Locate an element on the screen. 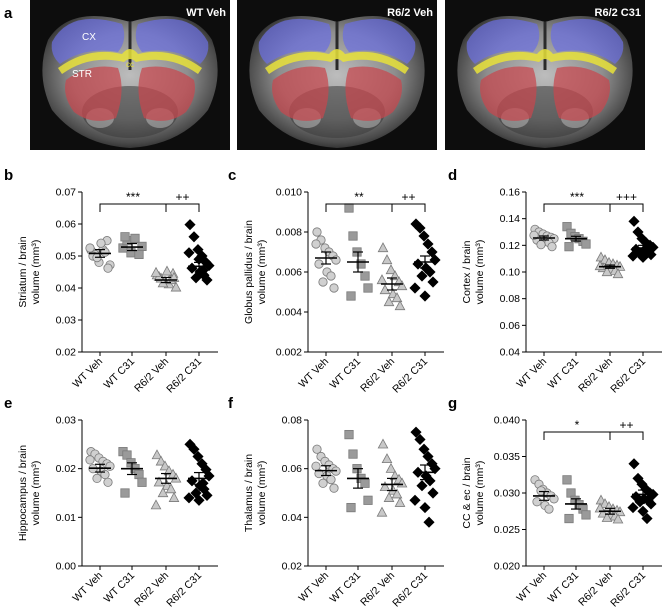  y-axis-label: CC & ec / brainvolume (mm³) is located at coordinates (473, 492).